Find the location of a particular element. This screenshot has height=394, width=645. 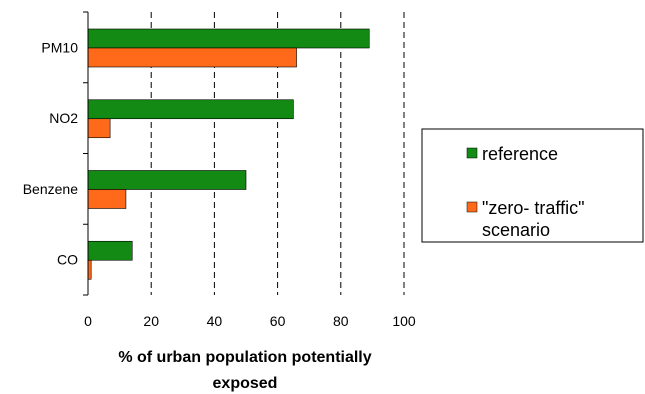

x-tick-label-40: 40 is located at coordinates (215, 321).